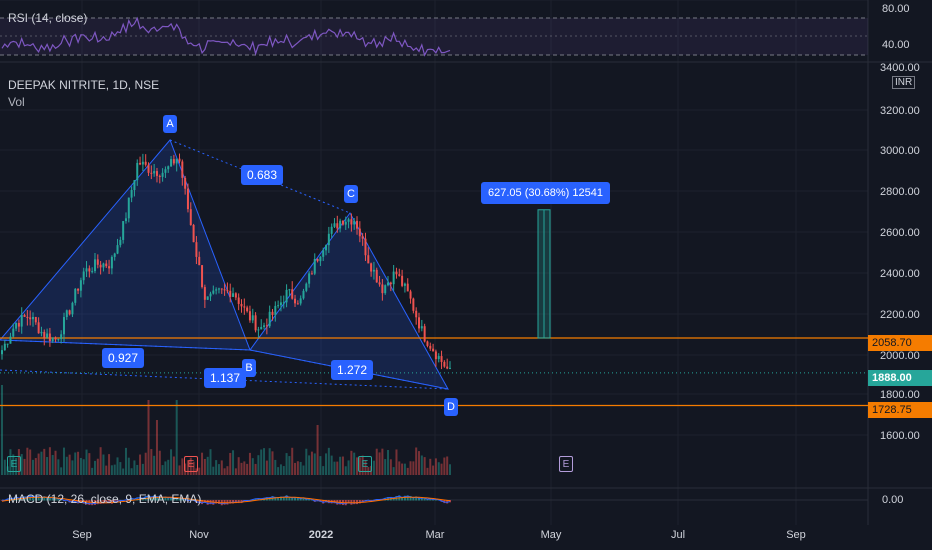 The width and height of the screenshot is (932, 550). I want to click on level-tag-lower: 1728.75, so click(900, 410).